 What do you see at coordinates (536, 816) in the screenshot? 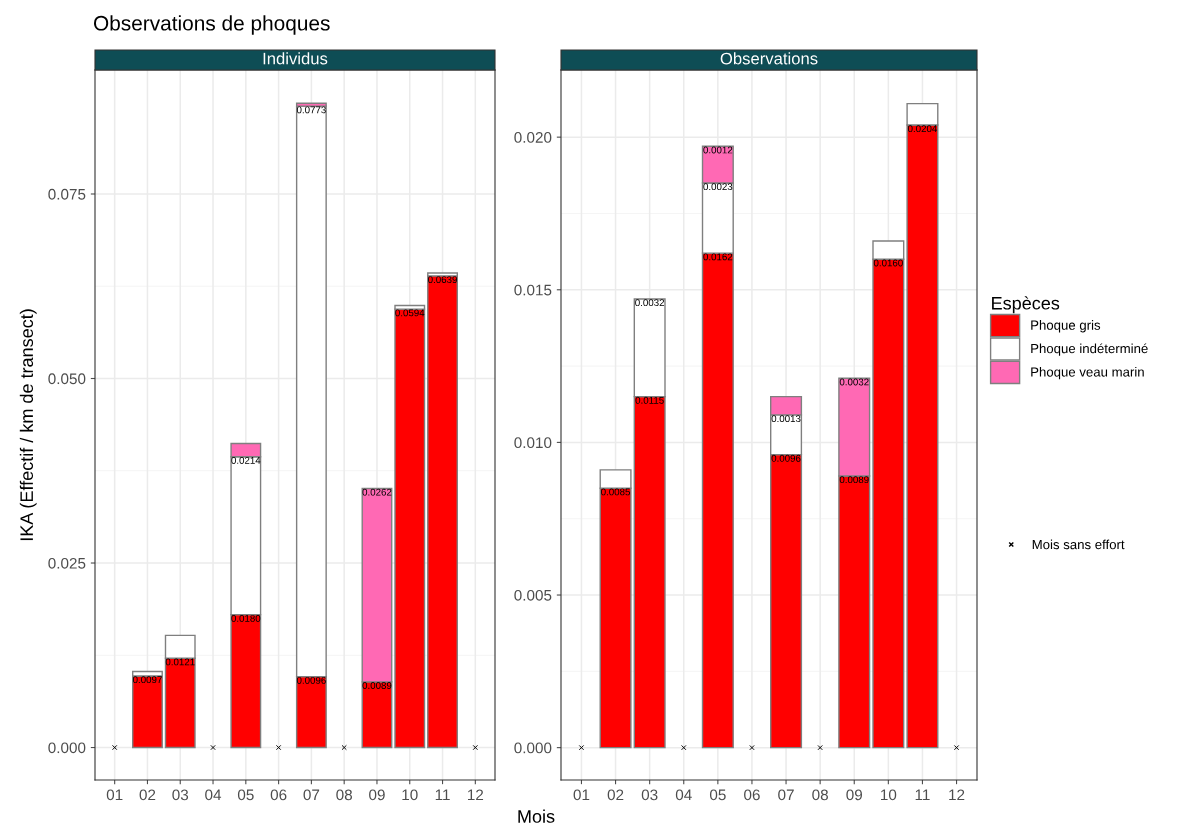
I see `x-axis-title: Mois` at bounding box center [536, 816].